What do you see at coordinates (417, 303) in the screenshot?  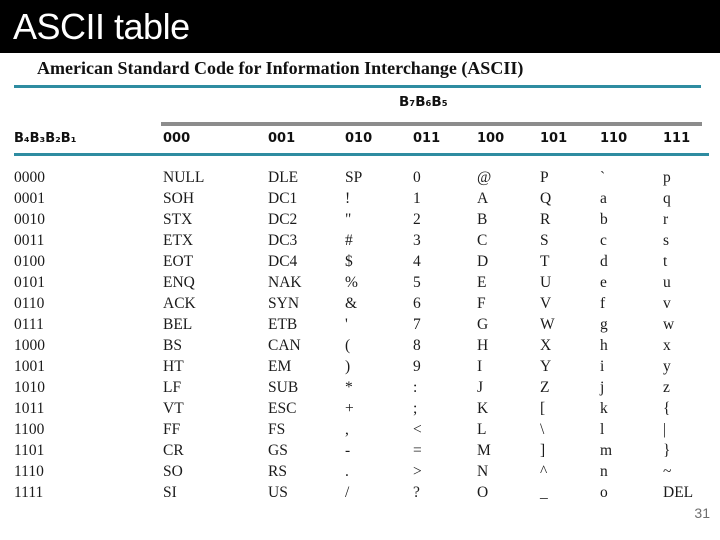 I see `ascii-cell: 6` at bounding box center [417, 303].